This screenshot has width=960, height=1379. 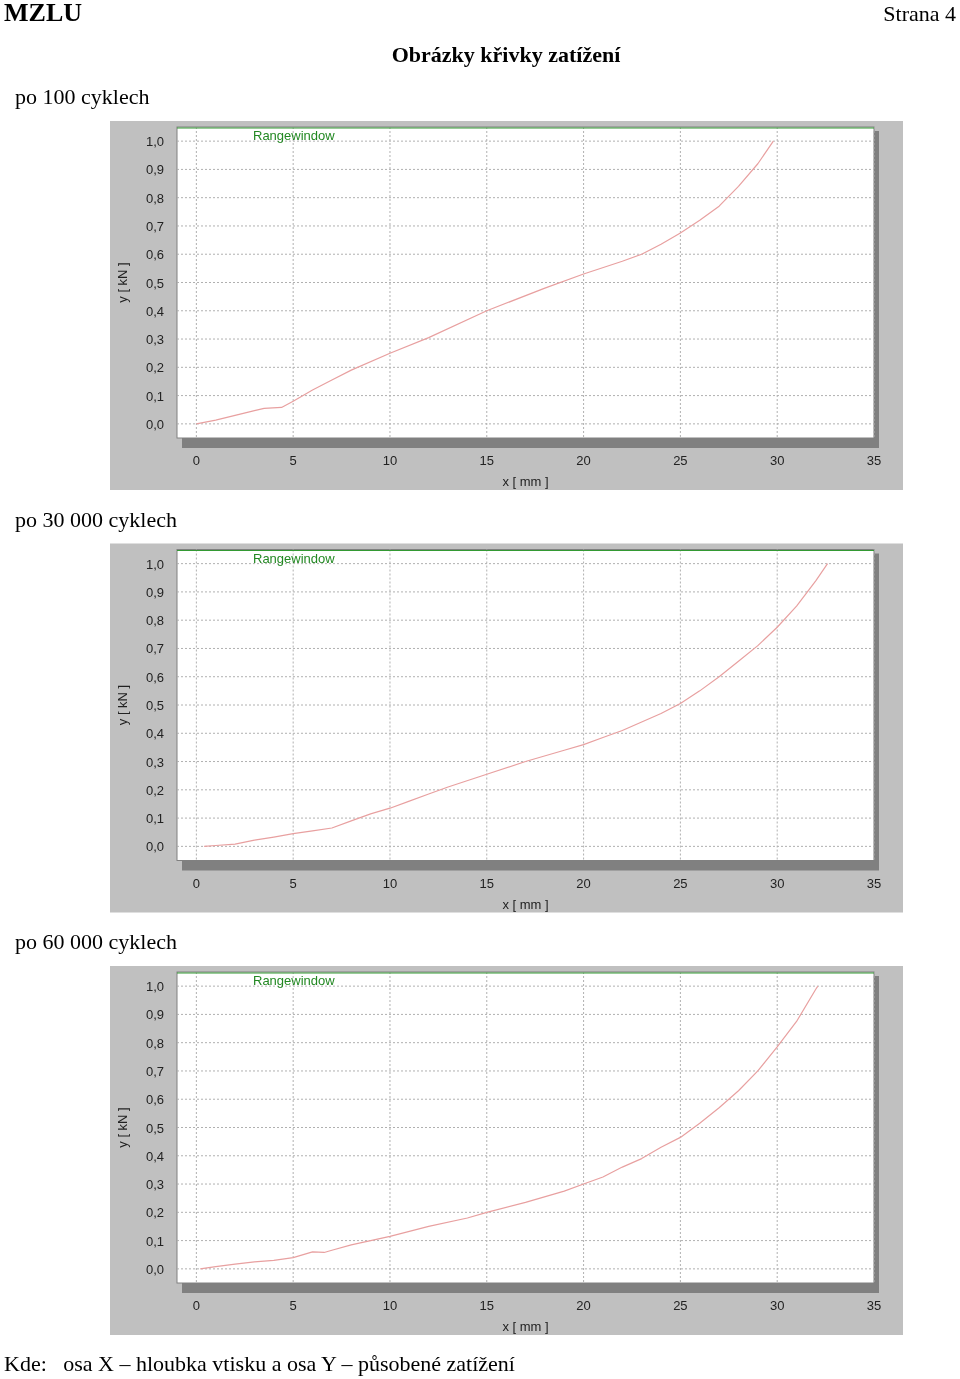 What do you see at coordinates (259, 1363) in the screenshot?
I see `text: Kde: osa X – hloubka vtisku a osa Y – působené zatížení` at bounding box center [259, 1363].